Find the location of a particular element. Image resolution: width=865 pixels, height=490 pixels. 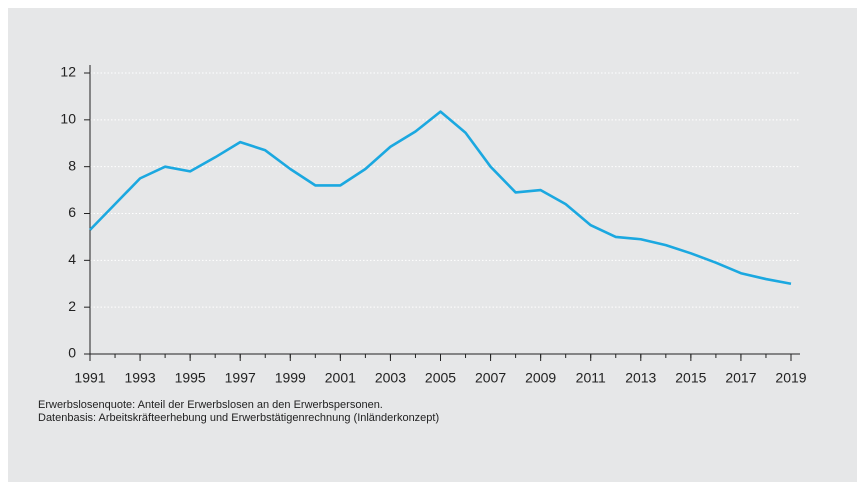

x-tick-label: 1991 is located at coordinates (89, 378).